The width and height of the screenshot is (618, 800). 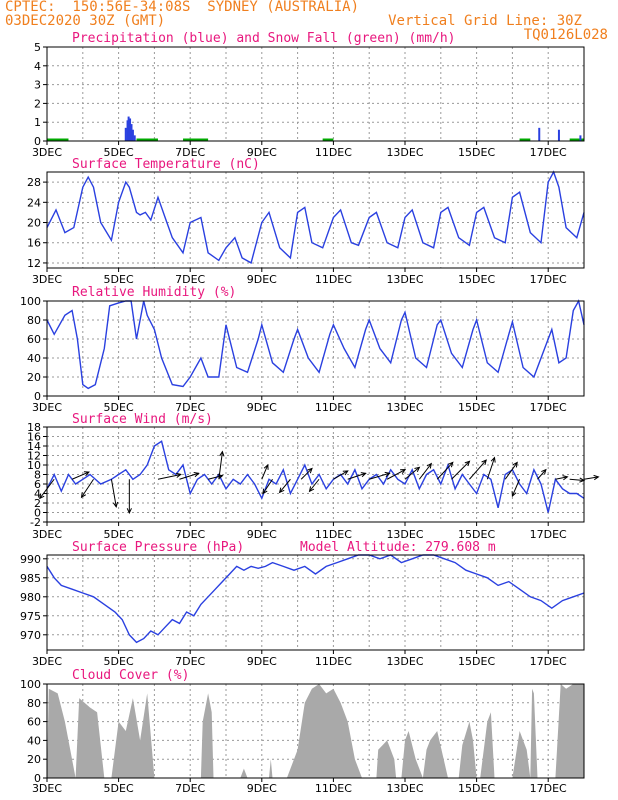 I want to click on y-tick-label: 5, so click(x=37, y=47).